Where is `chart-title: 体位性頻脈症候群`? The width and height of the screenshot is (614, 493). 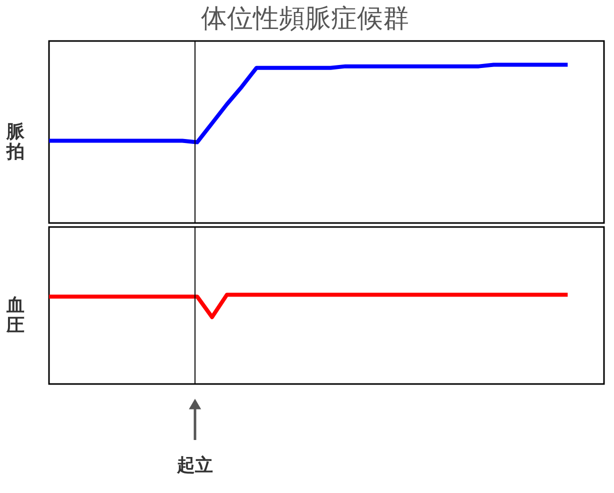
chart-title: 体位性頻脈症候群 is located at coordinates (305, 19).